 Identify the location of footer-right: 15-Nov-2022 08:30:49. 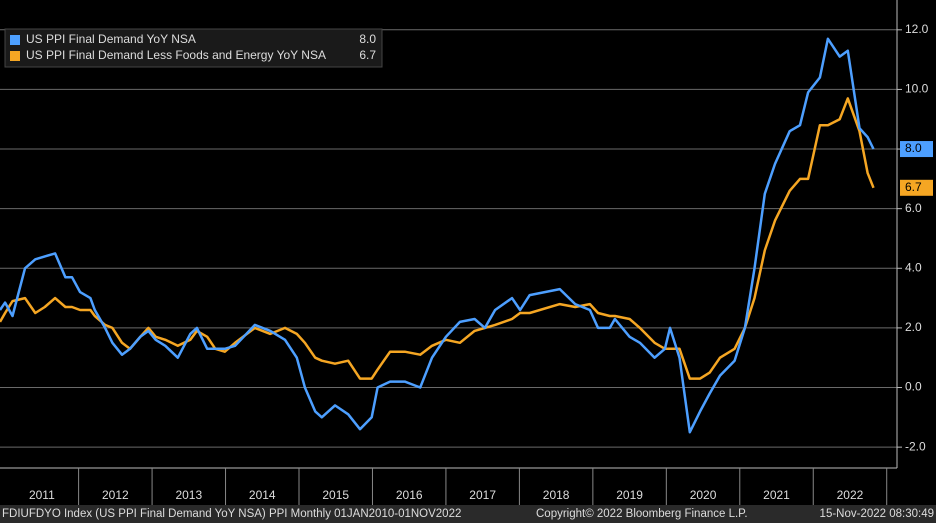
(877, 514).